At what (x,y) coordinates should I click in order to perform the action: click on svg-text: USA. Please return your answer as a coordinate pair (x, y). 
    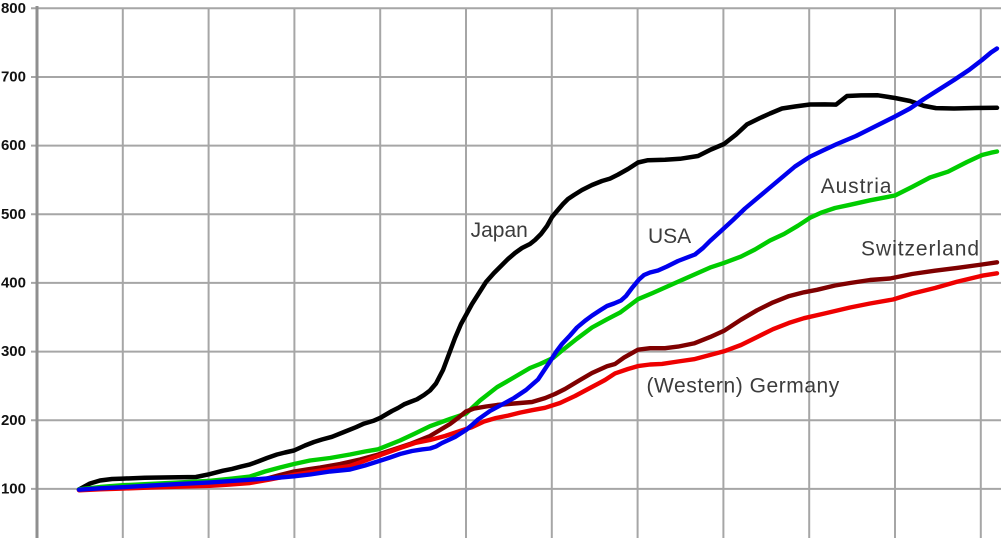
    Looking at the image, I should click on (669, 236).